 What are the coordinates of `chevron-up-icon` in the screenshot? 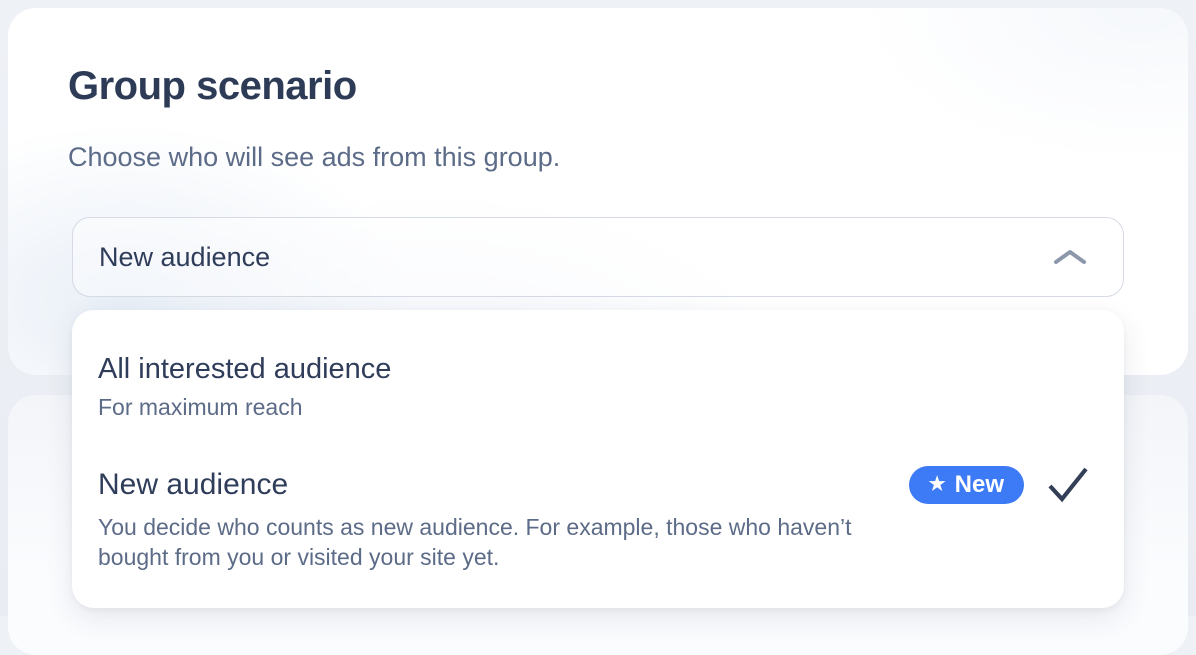 It's located at (1070, 257).